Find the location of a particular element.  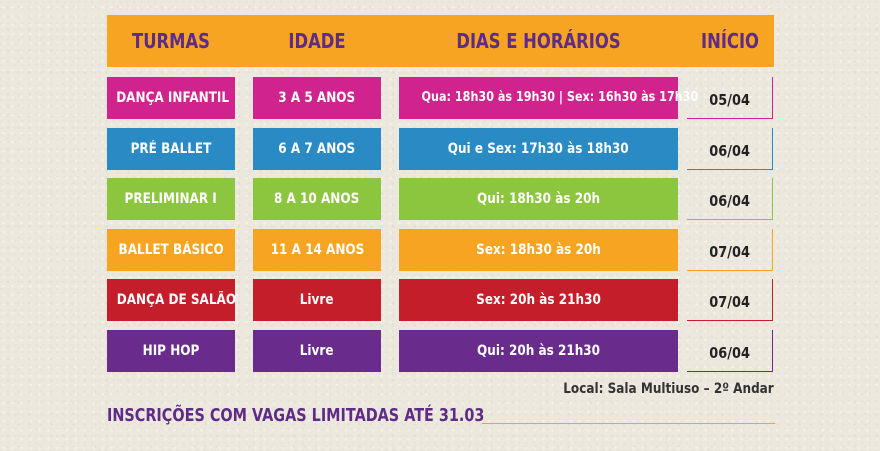

dias-label: Sex: 18h30 às 20h is located at coordinates (538, 250).